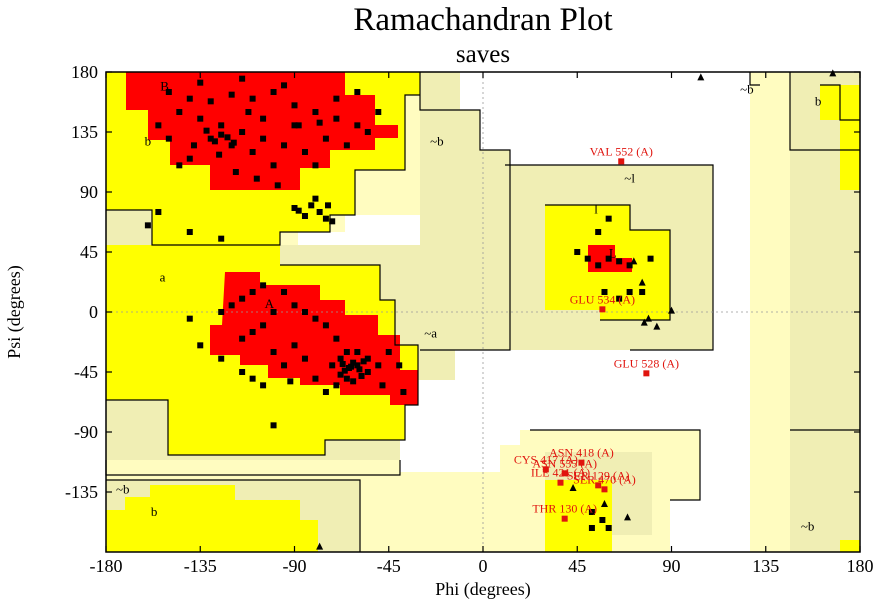 The height and width of the screenshot is (605, 886). Describe the element at coordinates (483, 566) in the screenshot. I see `x-tick-label: 0` at that location.